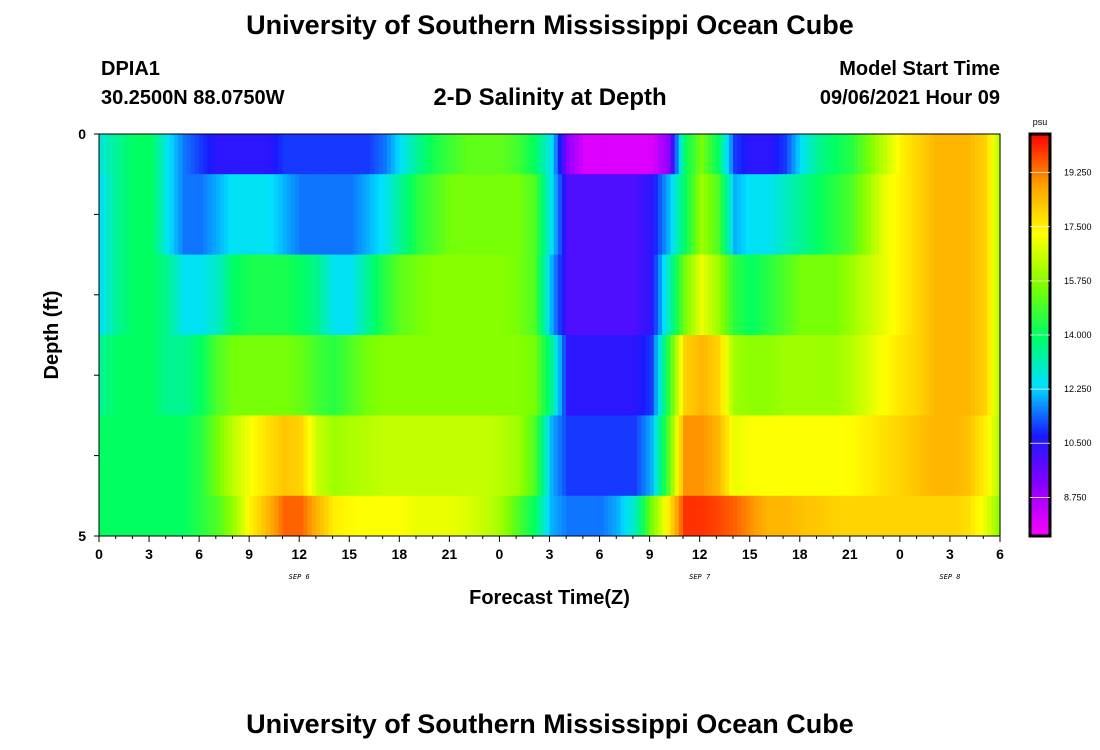 This screenshot has width=1100, height=750. I want to click on x-tick-label: 0, so click(900, 554).